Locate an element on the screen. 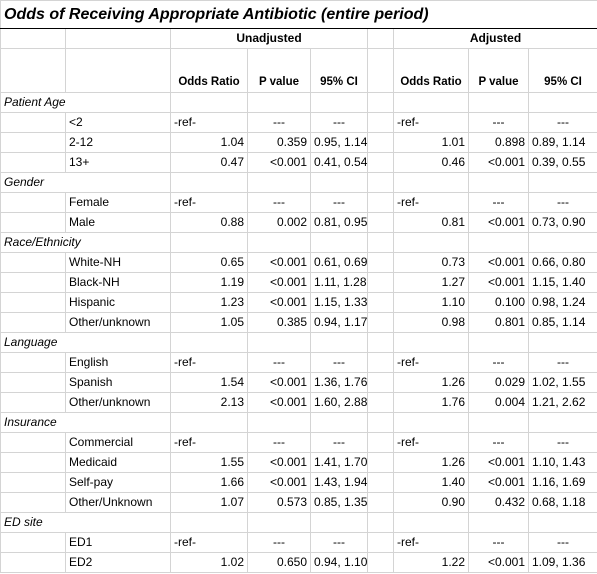 This screenshot has width=597, height=574. value-cell: 0.100 is located at coordinates (498, 302).